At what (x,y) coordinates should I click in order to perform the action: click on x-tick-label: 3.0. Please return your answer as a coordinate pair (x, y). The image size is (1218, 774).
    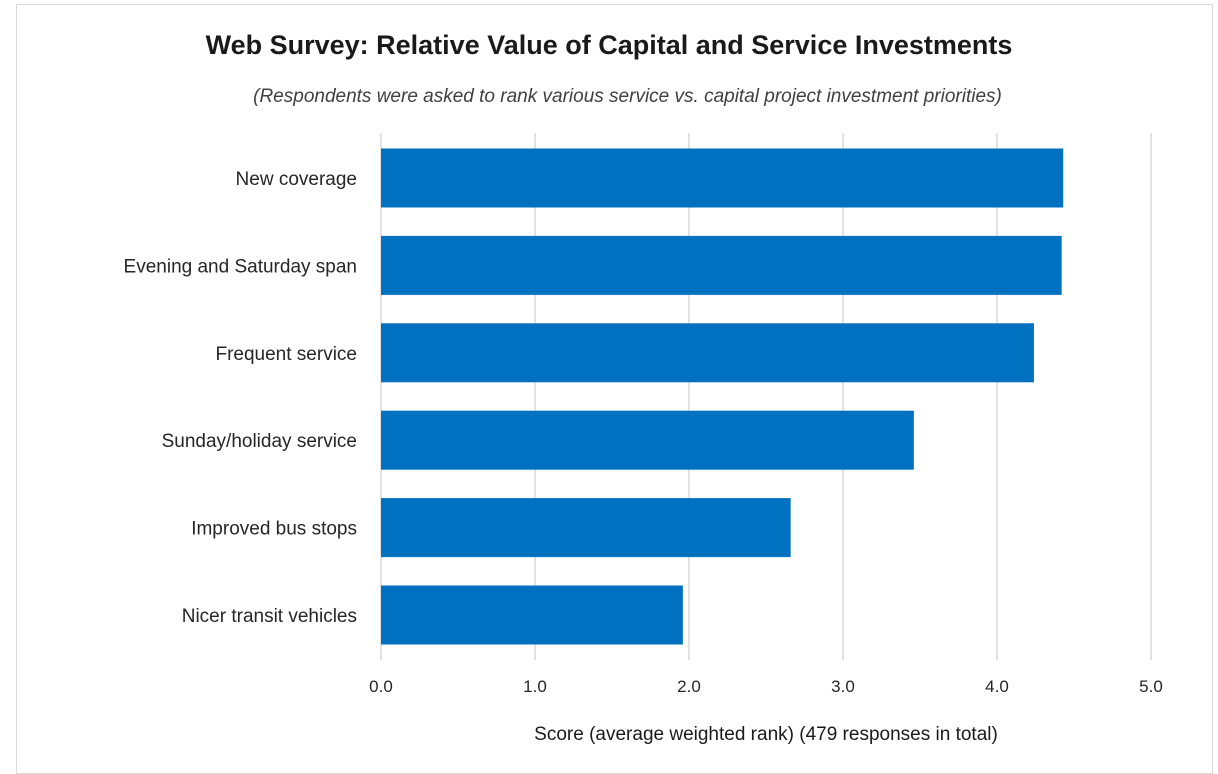
    Looking at the image, I should click on (843, 686).